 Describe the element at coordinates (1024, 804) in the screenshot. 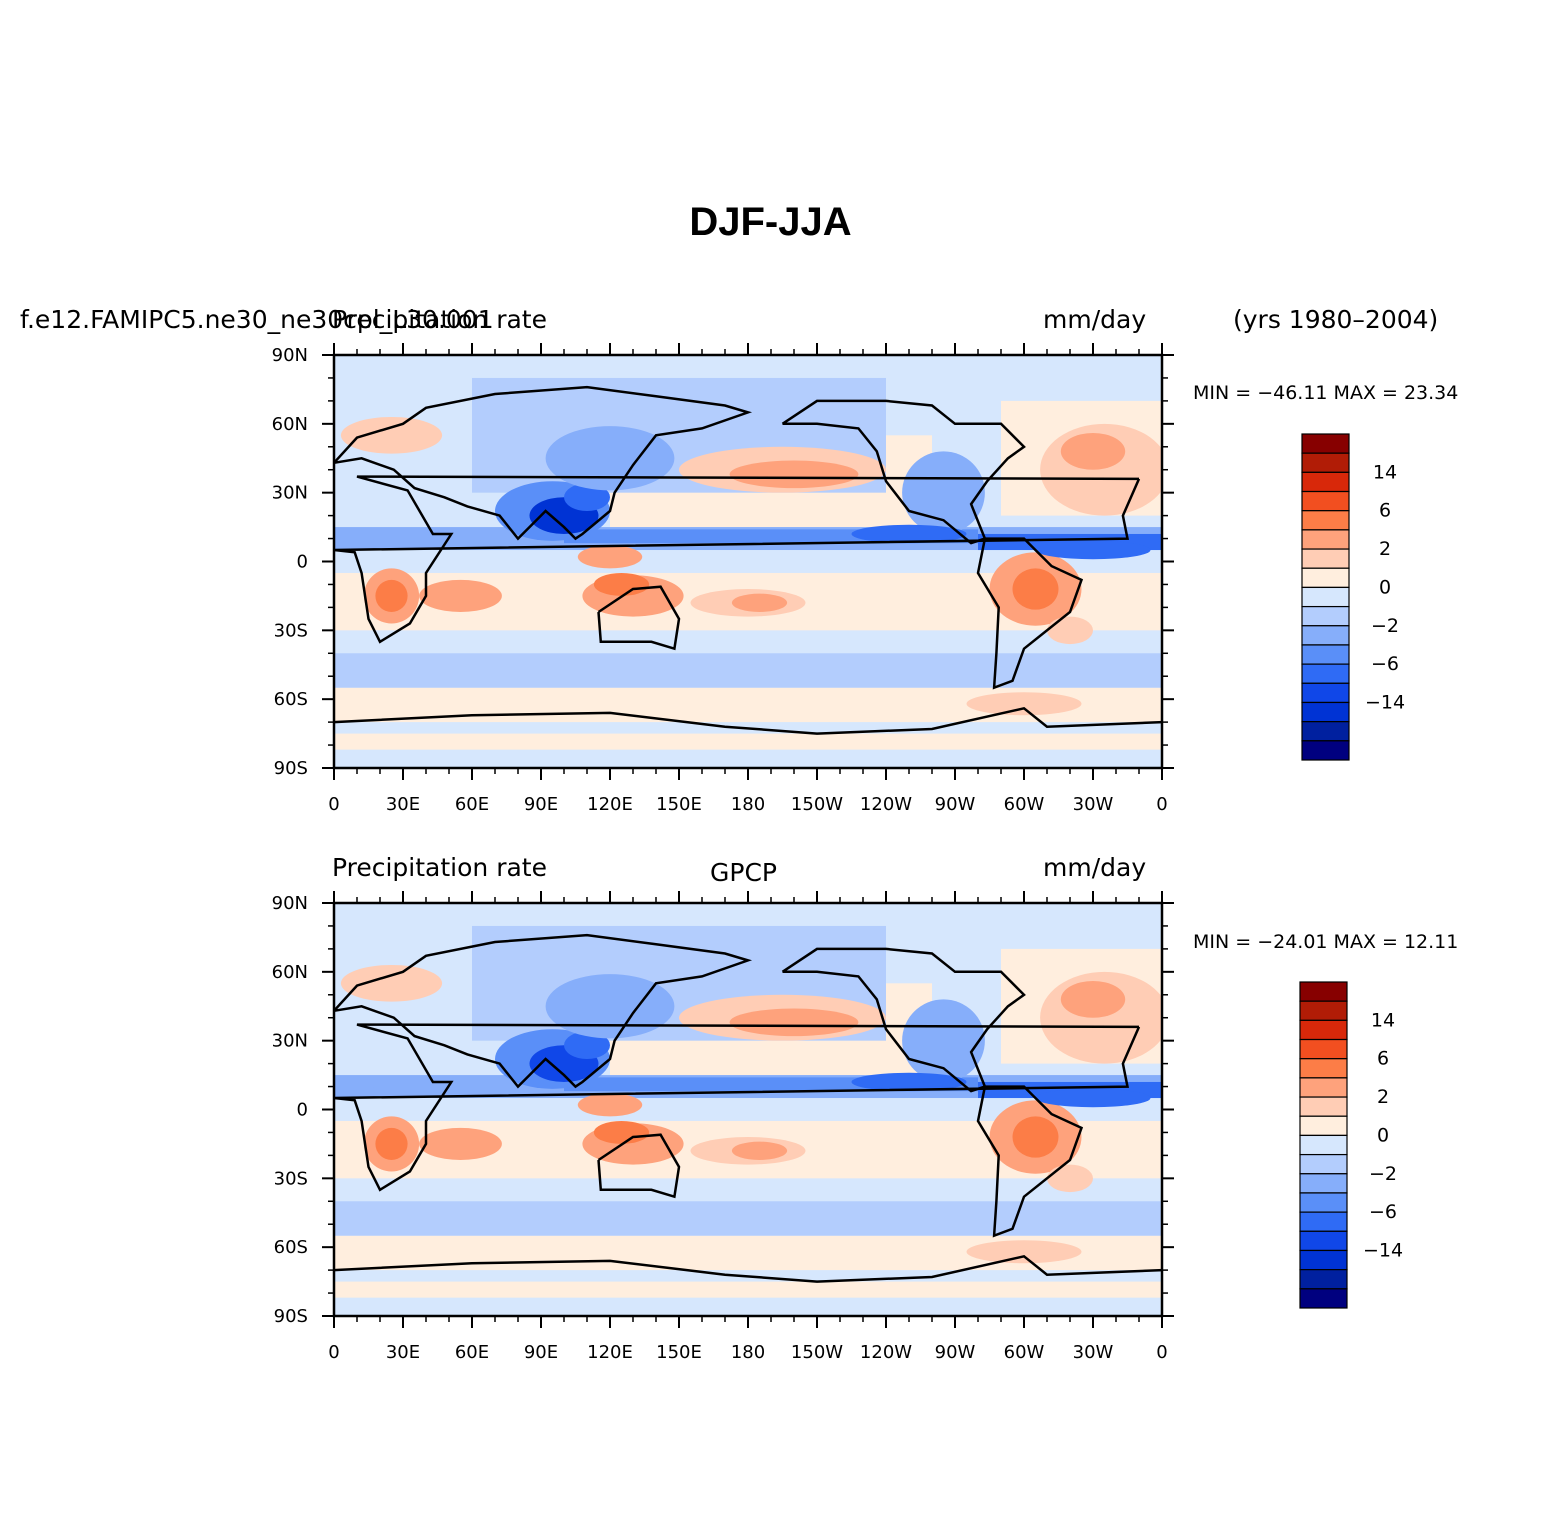

I see `x-tick-label: 60W` at that location.